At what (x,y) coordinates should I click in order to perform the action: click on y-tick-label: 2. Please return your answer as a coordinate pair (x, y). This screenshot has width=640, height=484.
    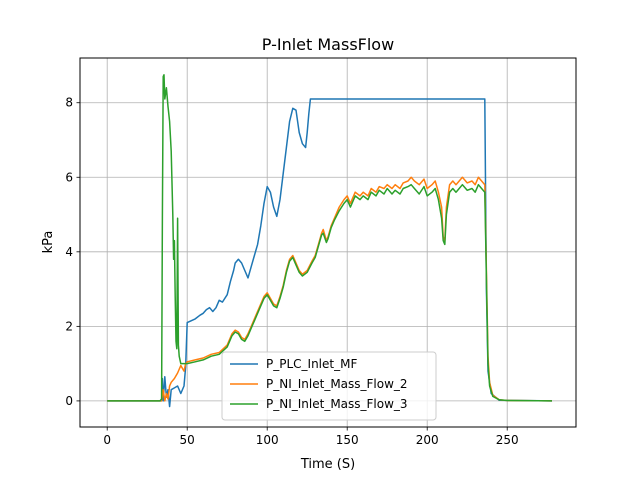
    Looking at the image, I should click on (69, 326).